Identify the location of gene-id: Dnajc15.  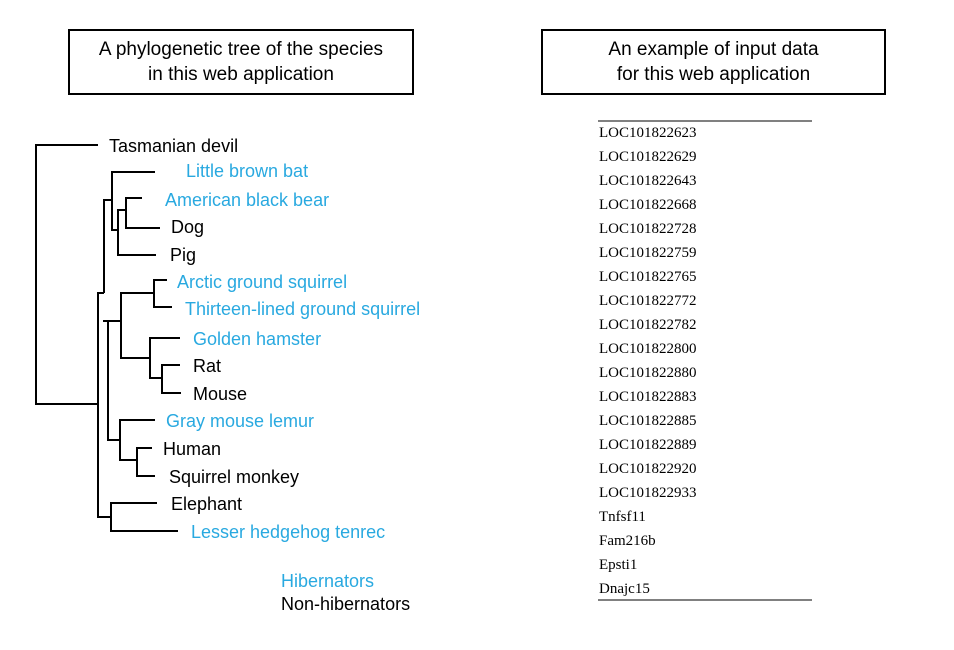
(624, 589).